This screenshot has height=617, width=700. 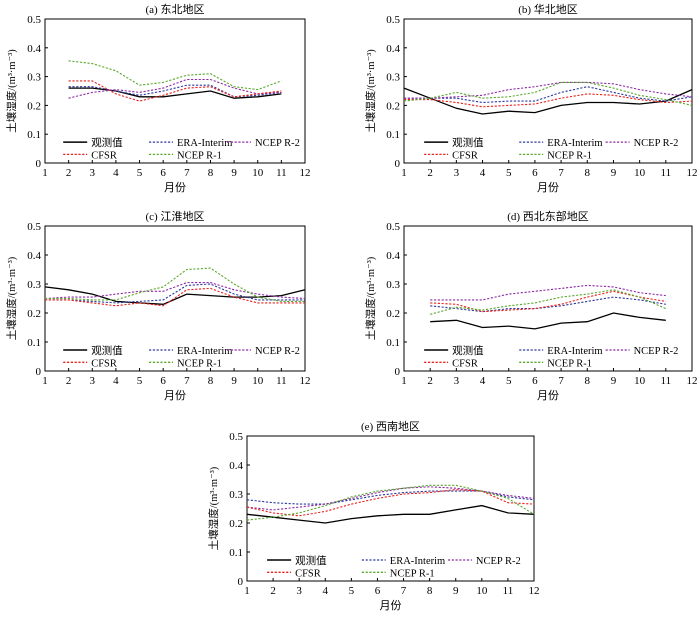 I want to click on chart-title: (c) 江淮地区, so click(x=175, y=216).